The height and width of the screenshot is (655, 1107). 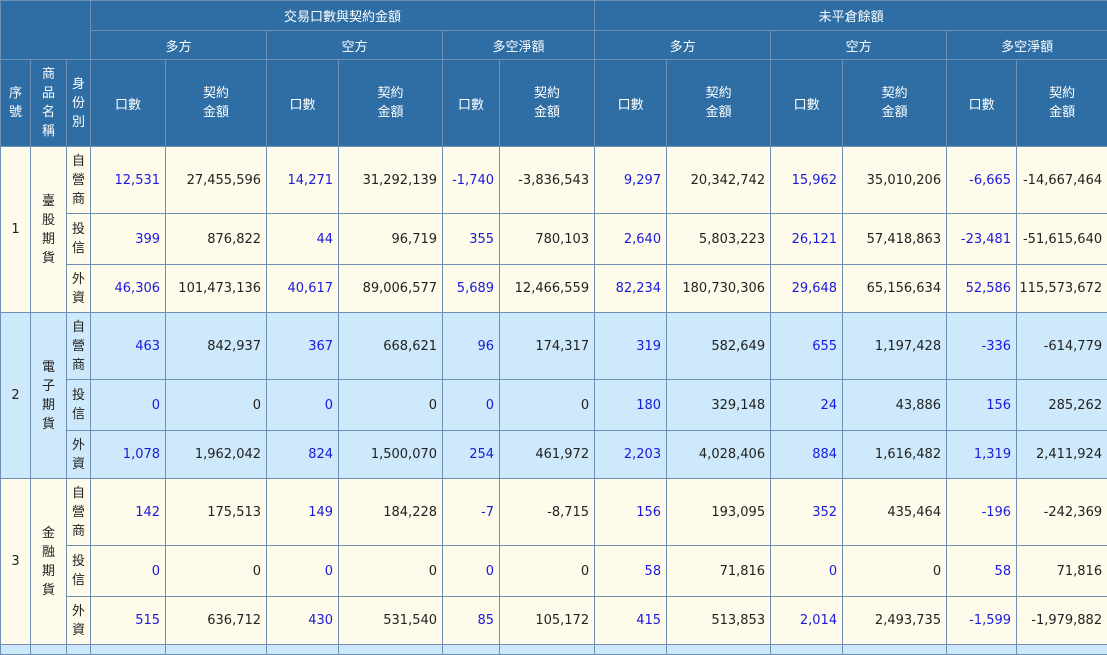 What do you see at coordinates (807, 405) in the screenshot?
I see `cell-volume: 24` at bounding box center [807, 405].